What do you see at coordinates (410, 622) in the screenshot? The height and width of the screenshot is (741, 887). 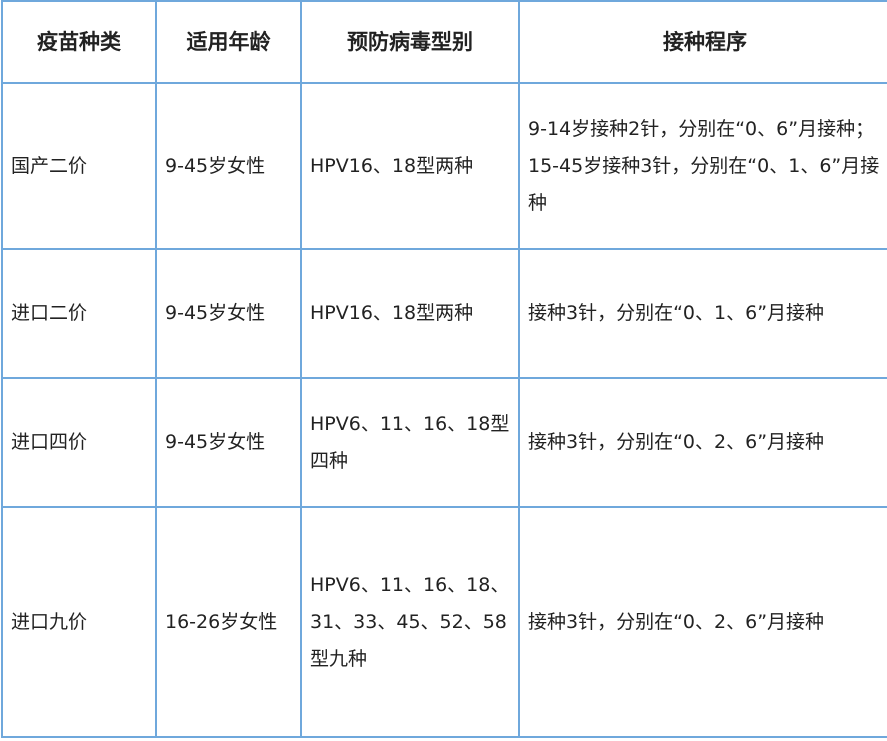 I see `table-cell: HPV6、11、16、18、31、33、45、52、58型九种` at bounding box center [410, 622].